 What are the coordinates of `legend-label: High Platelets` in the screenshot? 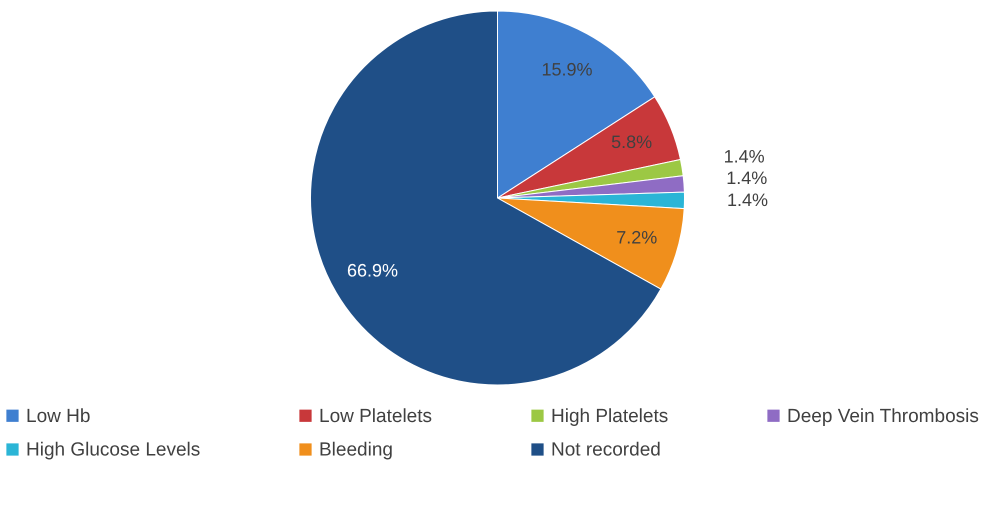 It's located at (609, 416).